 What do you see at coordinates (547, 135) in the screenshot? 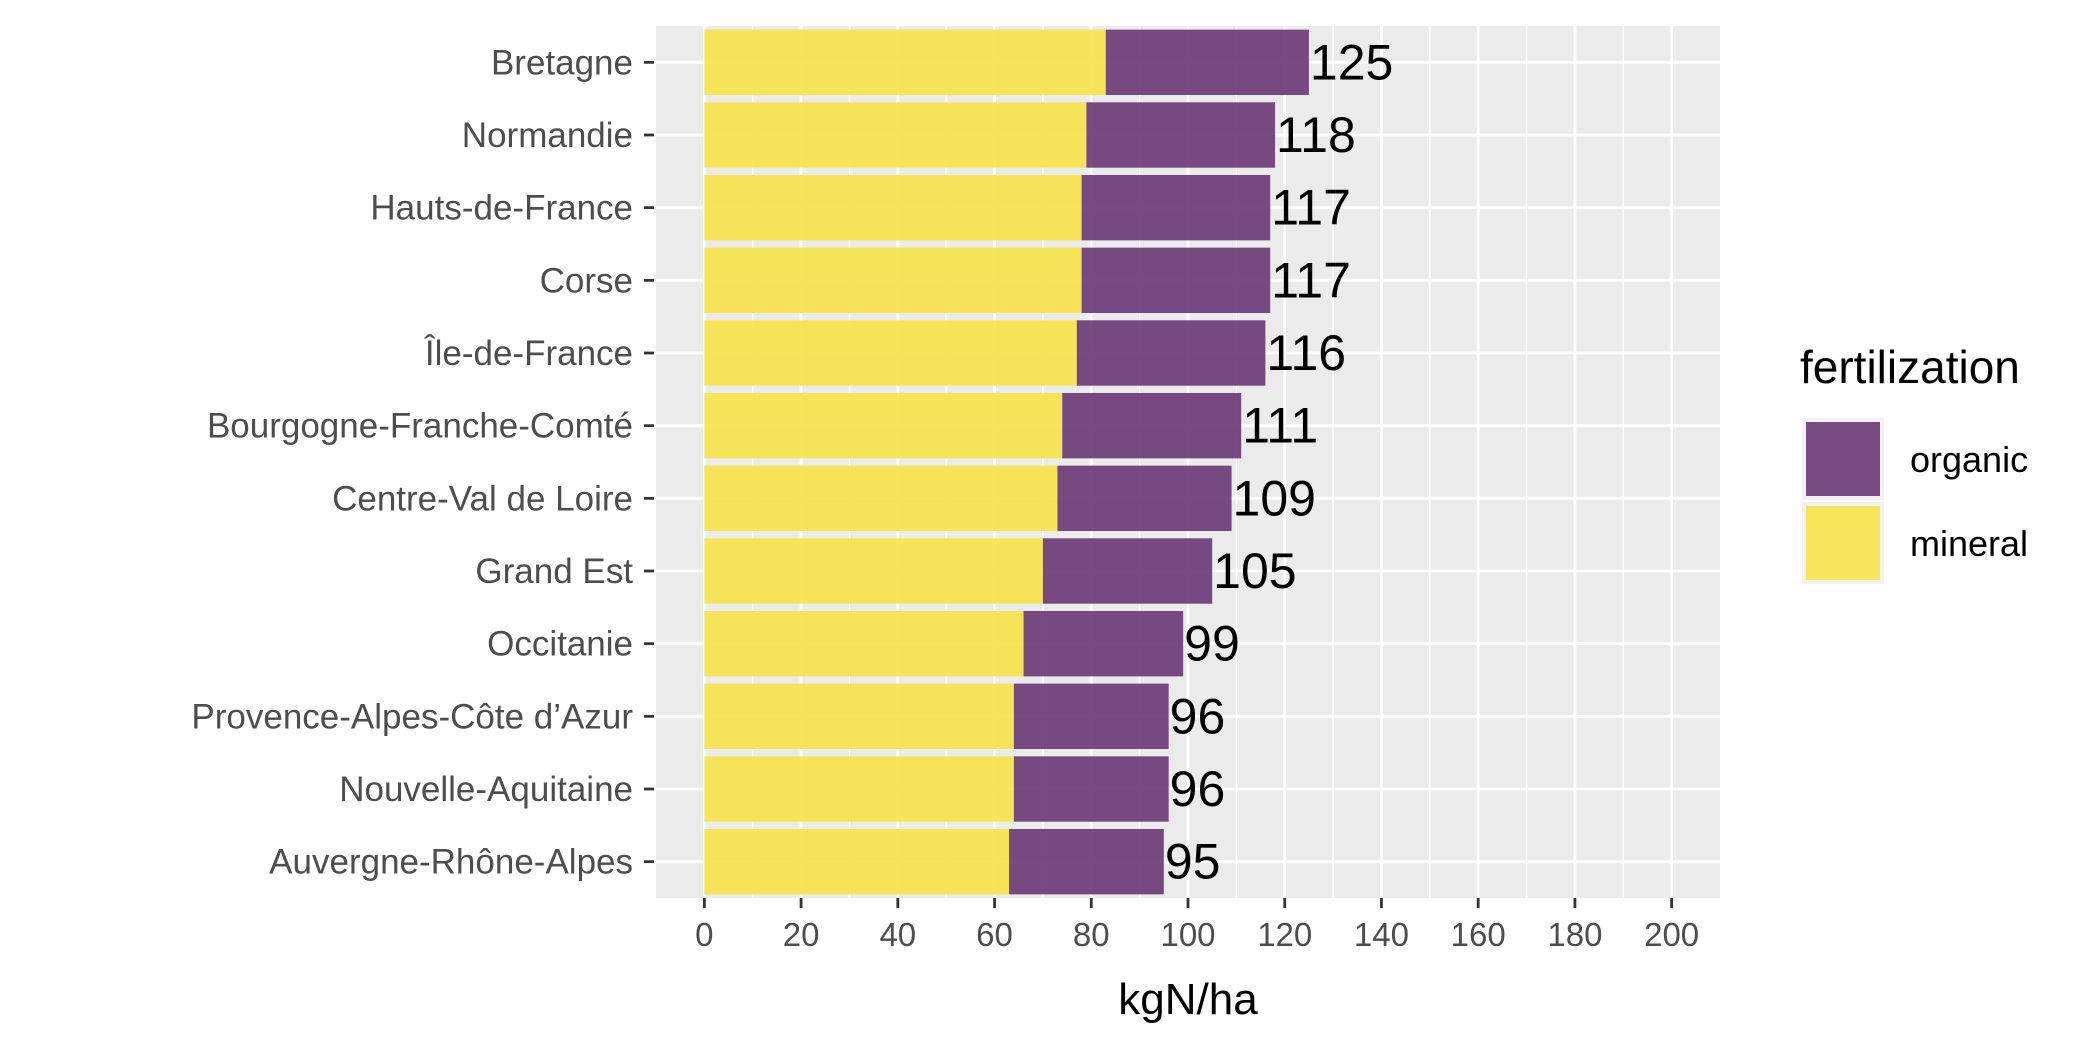
I see `y-tick-label: Normandie` at bounding box center [547, 135].